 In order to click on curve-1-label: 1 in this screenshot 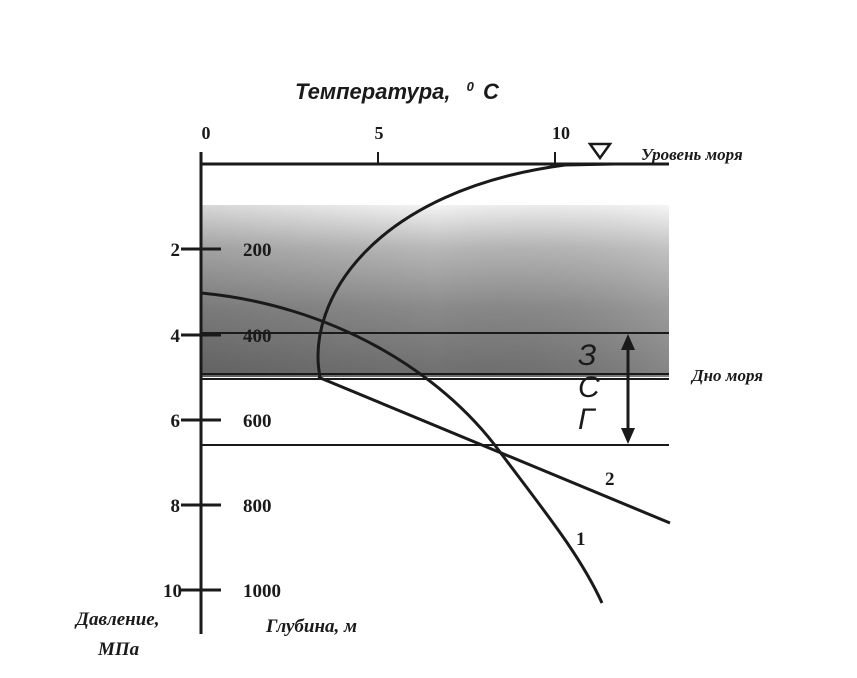, I will do `click(581, 539)`.